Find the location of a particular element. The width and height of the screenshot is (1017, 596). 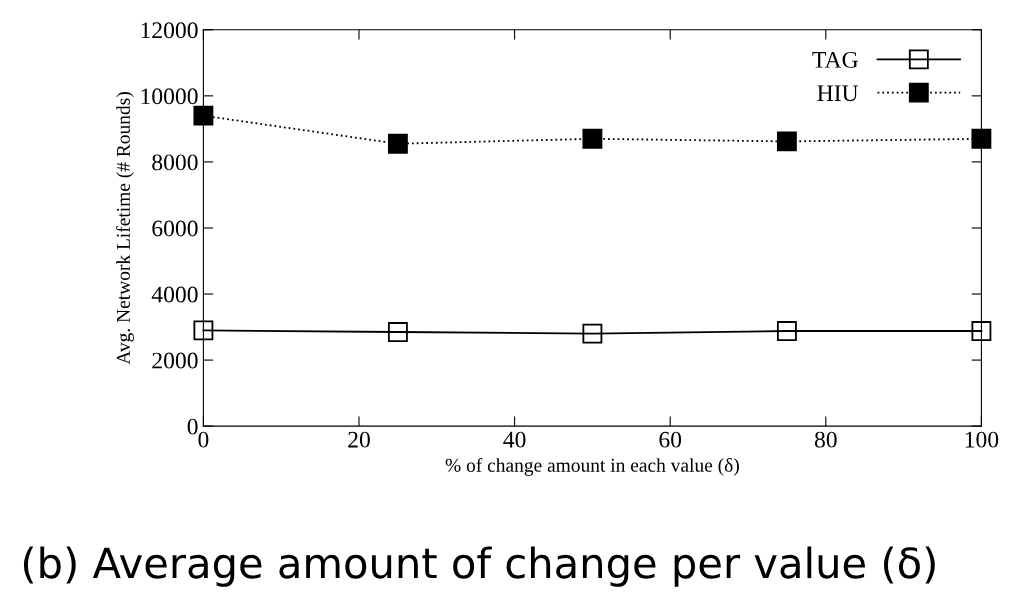

y-tick-label: 10000 is located at coordinates (169, 96).